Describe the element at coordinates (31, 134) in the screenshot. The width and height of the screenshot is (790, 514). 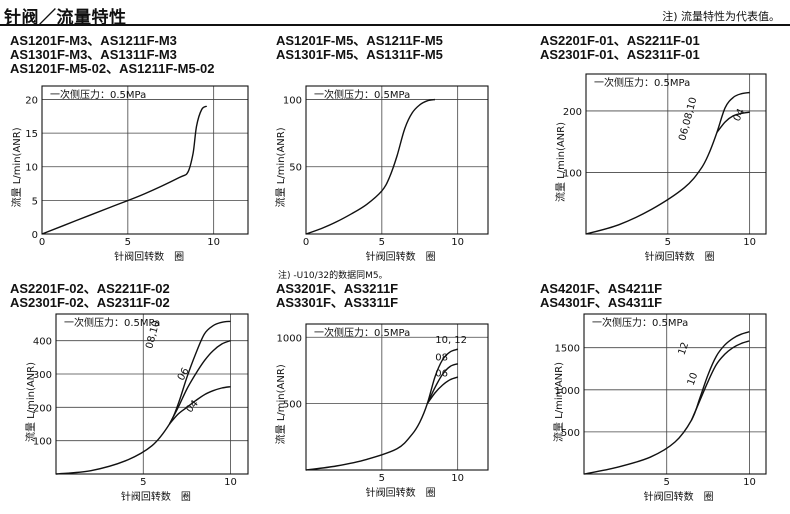
I see `y-tick-label: 15` at that location.